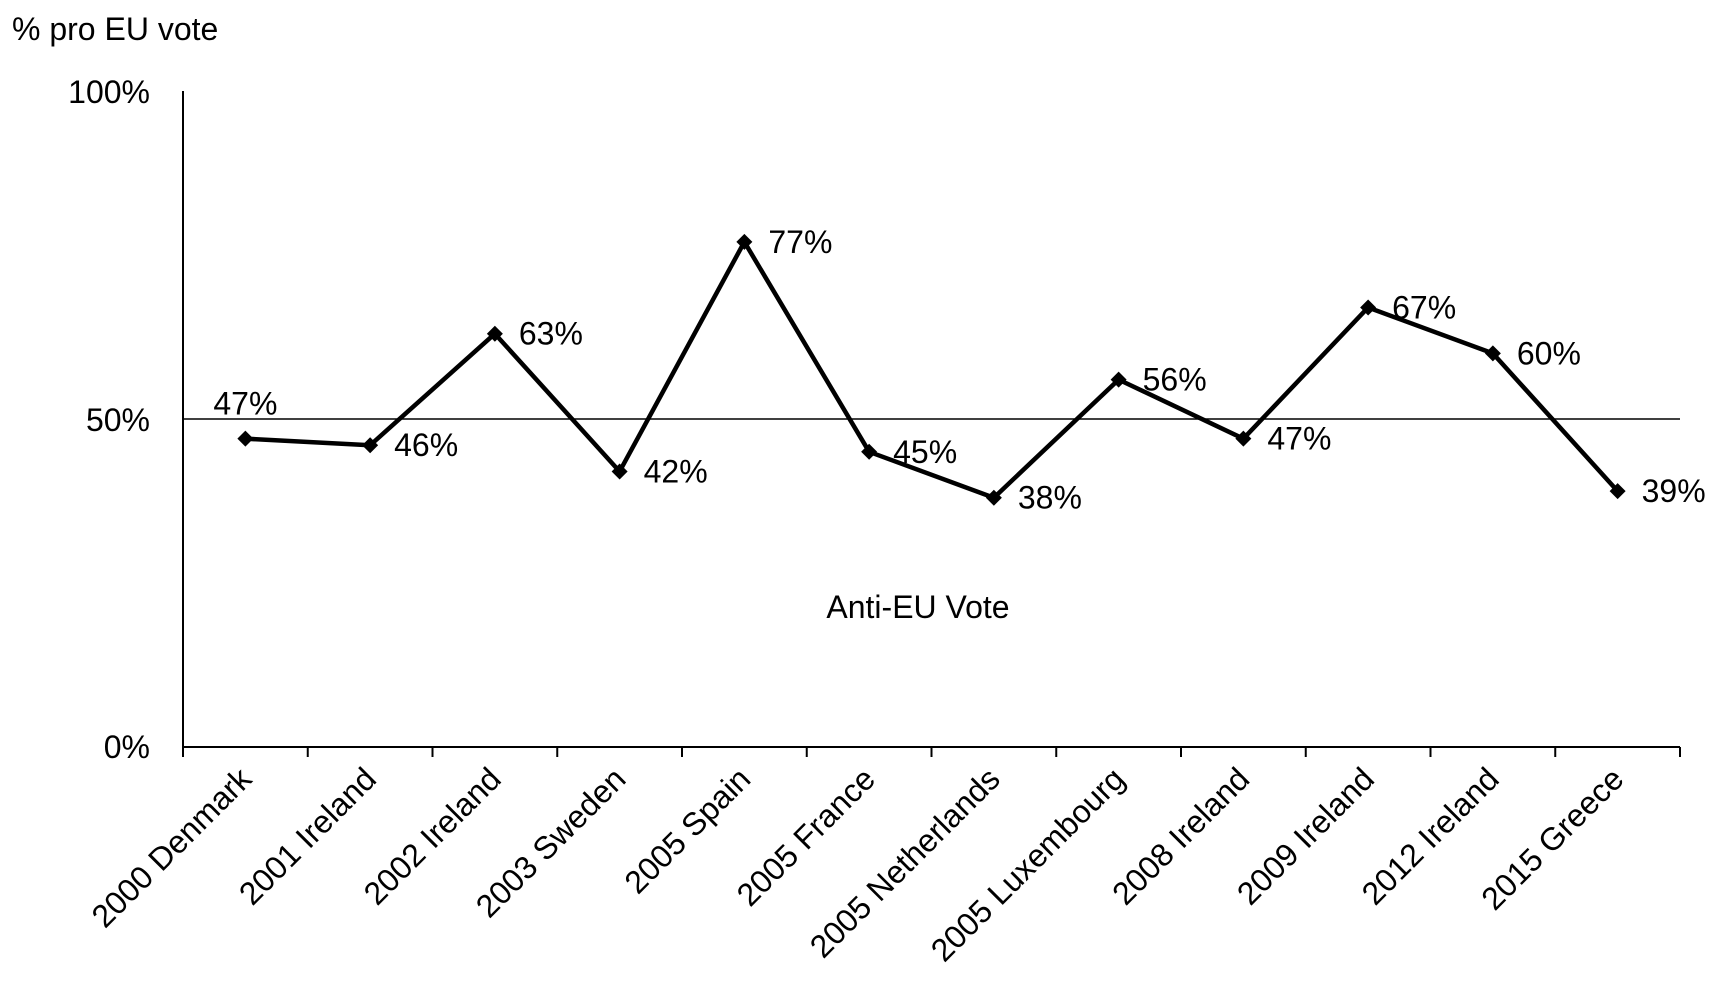 The width and height of the screenshot is (1709, 1008). Describe the element at coordinates (1549, 353) in the screenshot. I see `data-label: 60%` at that location.